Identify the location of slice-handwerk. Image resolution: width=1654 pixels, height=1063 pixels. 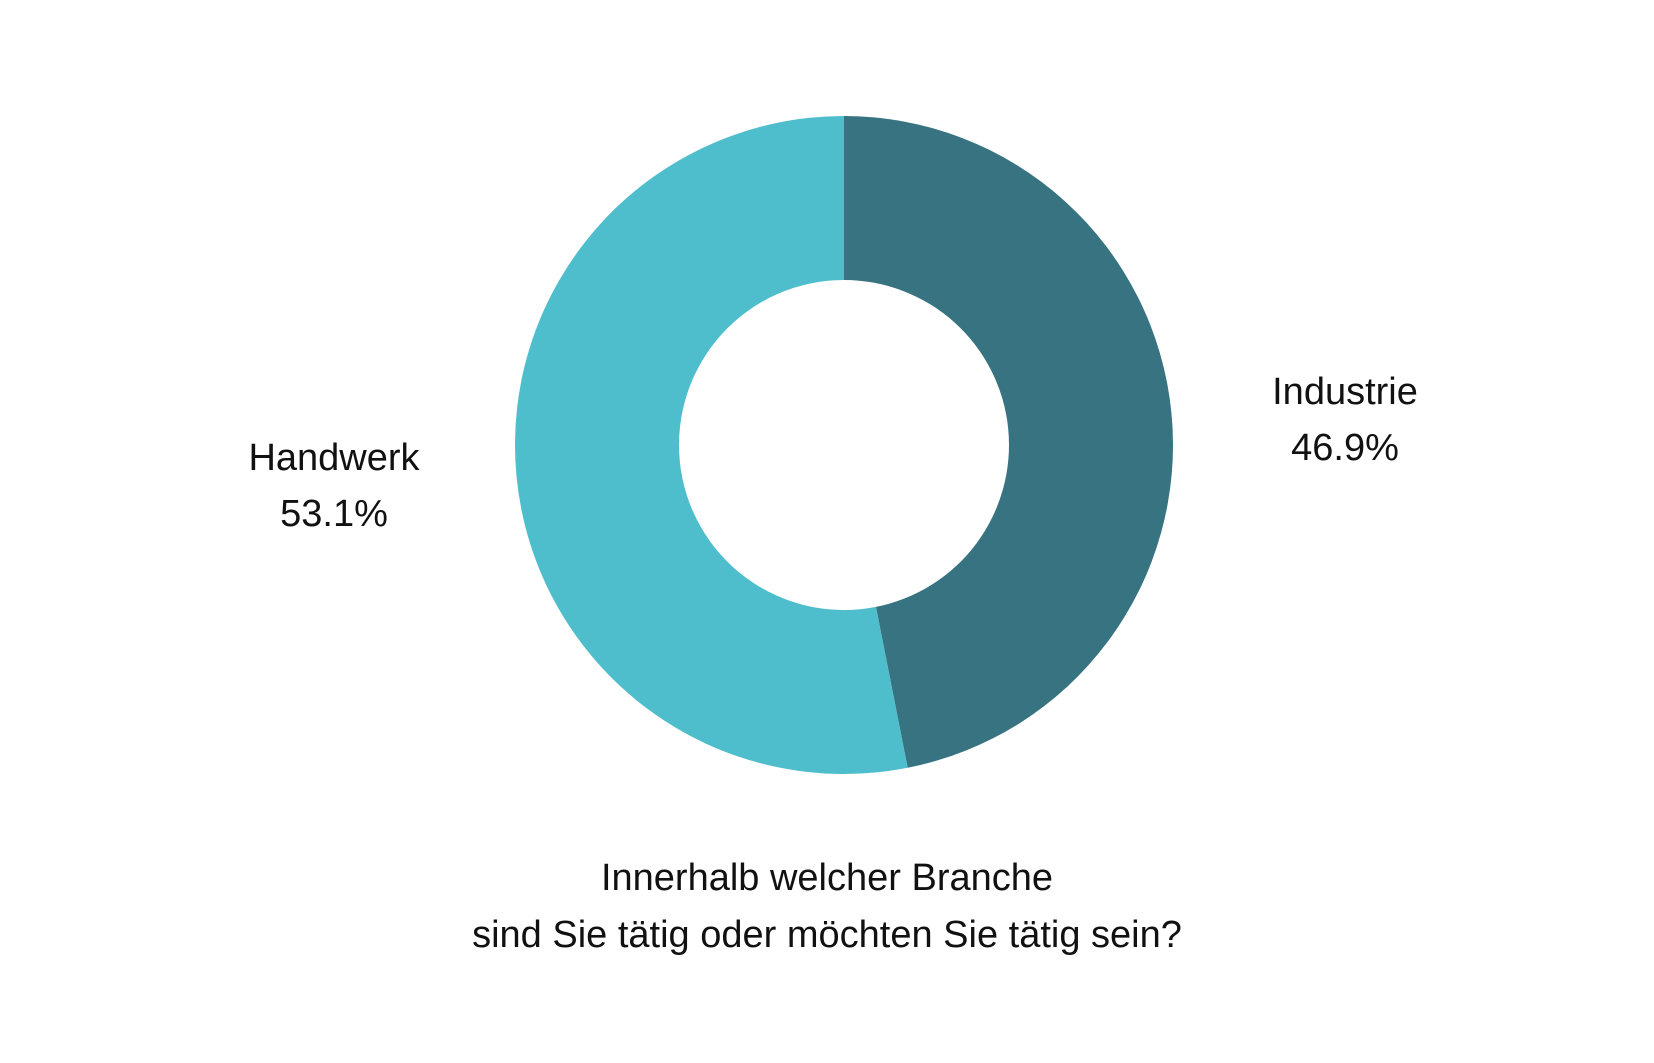
(711, 445).